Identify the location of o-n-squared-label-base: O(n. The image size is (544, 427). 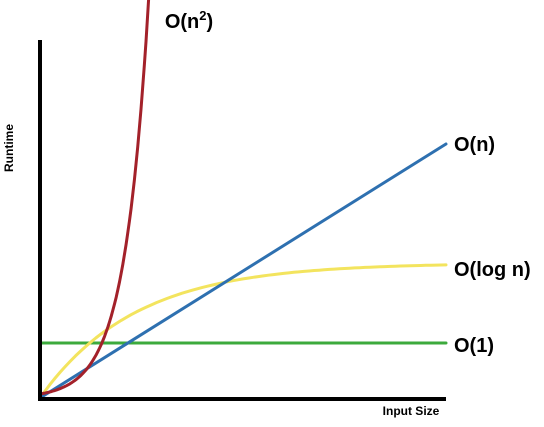
(182, 22).